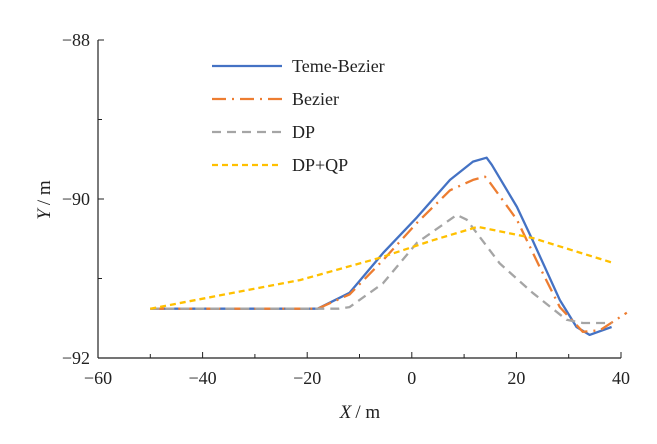 This screenshot has height=444, width=657. Describe the element at coordinates (298, 115) in the screenshot. I see `legend: Teme-Bezier Bezier DP DP+QP` at that location.